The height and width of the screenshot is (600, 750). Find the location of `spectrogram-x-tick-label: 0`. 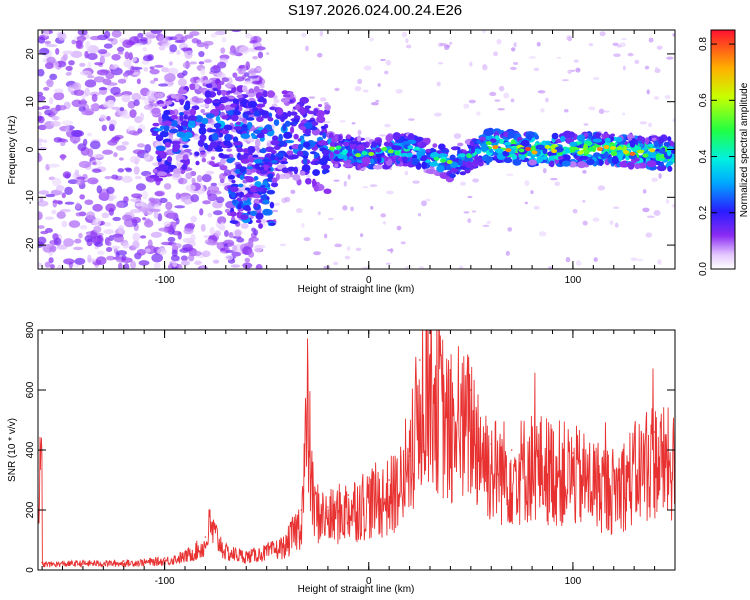

spectrogram-x-tick-label: 0 is located at coordinates (369, 280).